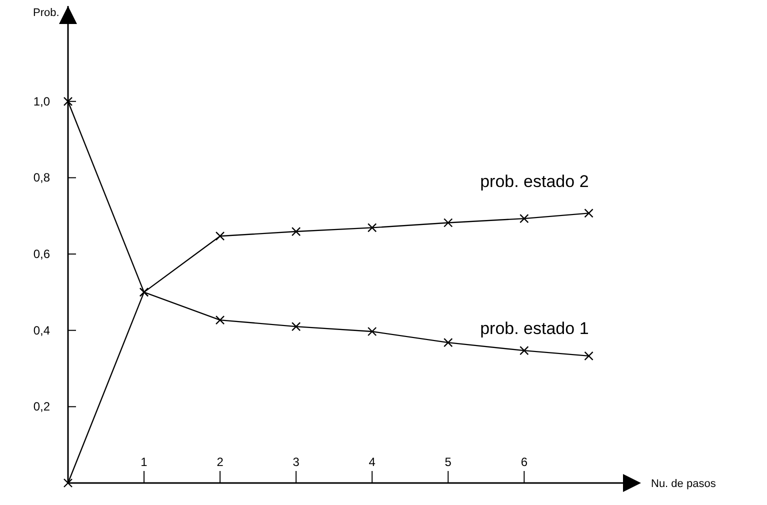 The image size is (767, 505). Describe the element at coordinates (144, 462) in the screenshot. I see `x-tick-label: 1` at that location.